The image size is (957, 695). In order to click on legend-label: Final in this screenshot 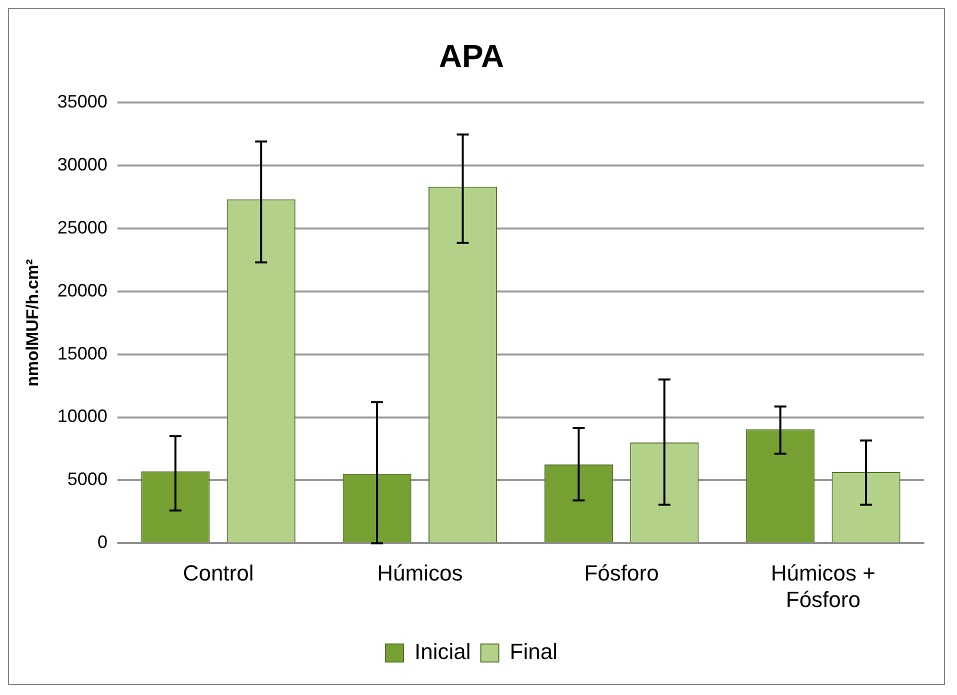, I will do `click(534, 651)`.